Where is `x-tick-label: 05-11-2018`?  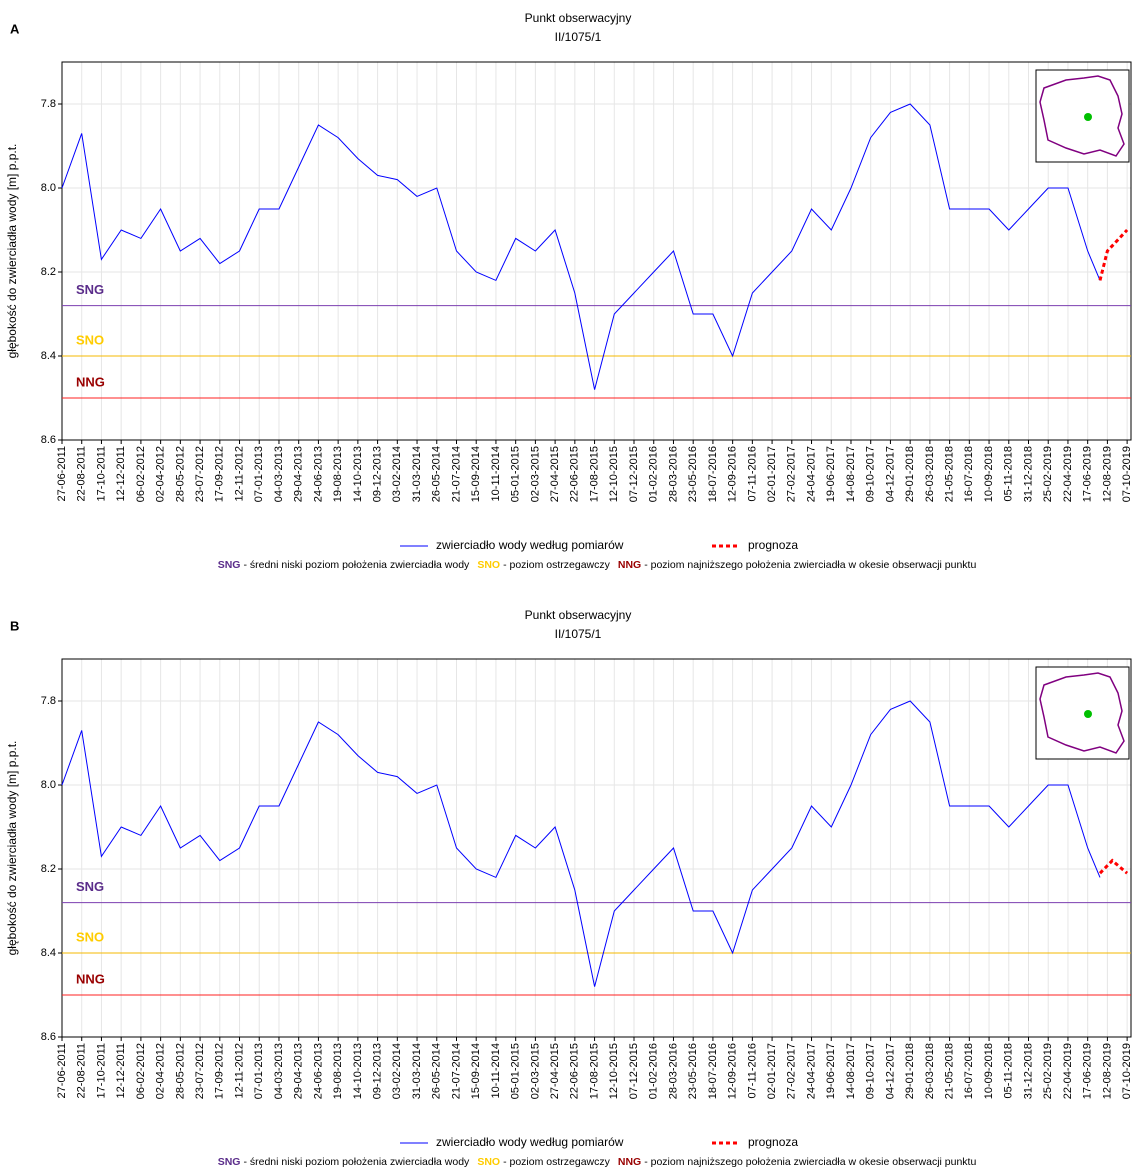
x-tick-label: 05-11-2018 is located at coordinates (1009, 473).